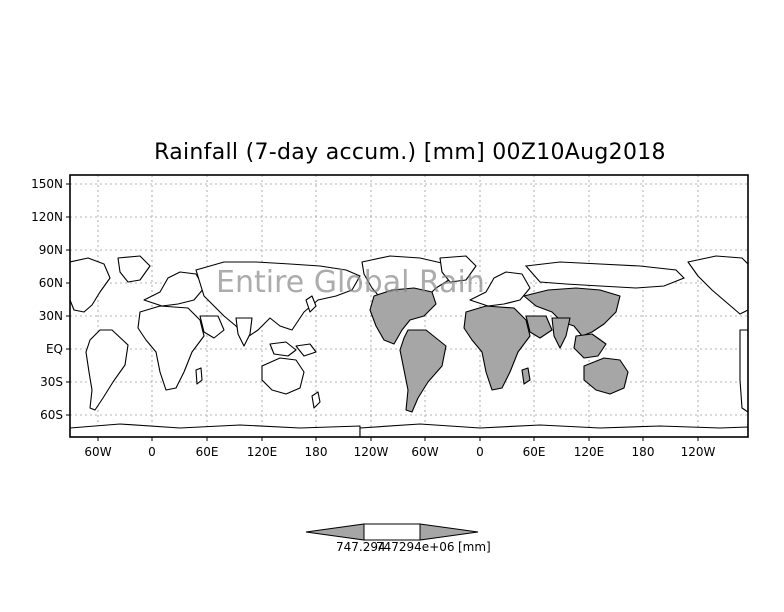  I want to click on y-tick-label: 120N, so click(47, 217).